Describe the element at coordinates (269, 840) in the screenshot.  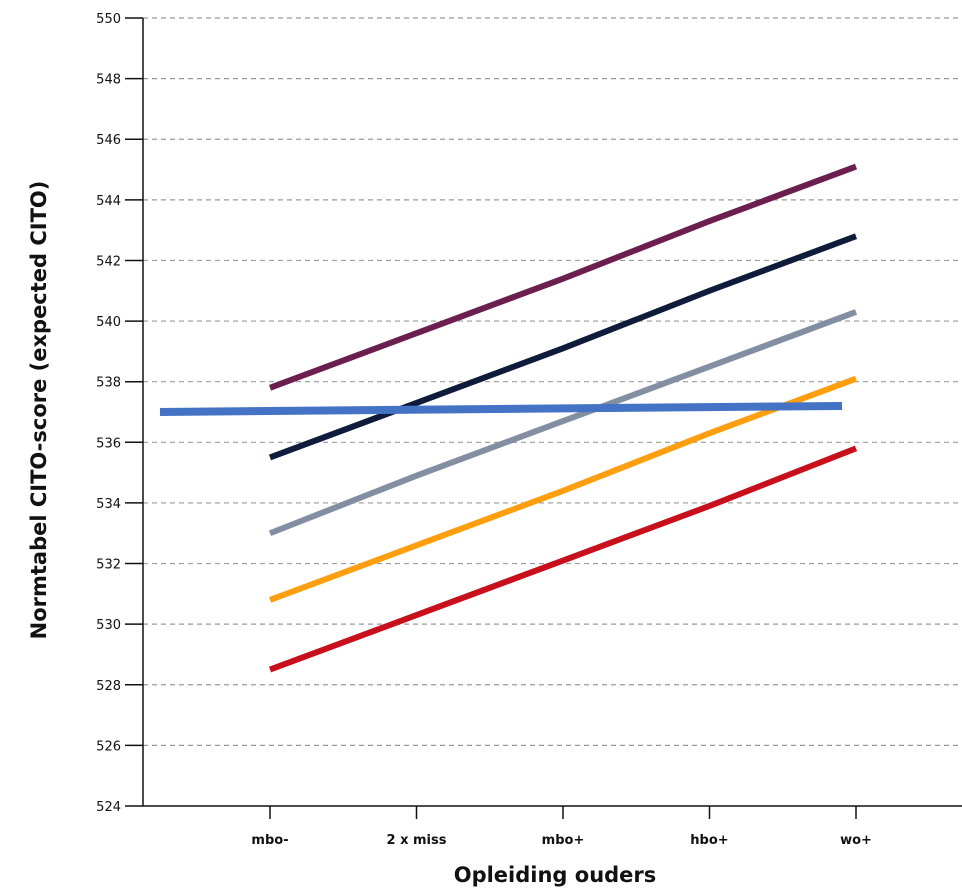
I see `x-tick-label: mbo-` at that location.